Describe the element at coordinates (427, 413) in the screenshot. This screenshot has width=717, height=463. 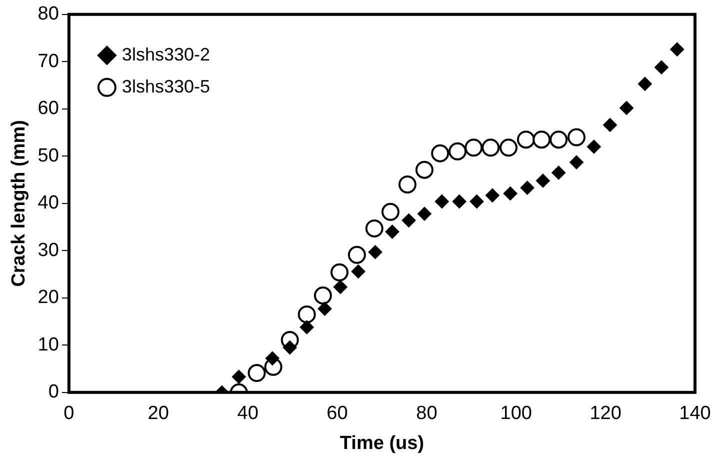
I see `x-tick-label: 80` at that location.